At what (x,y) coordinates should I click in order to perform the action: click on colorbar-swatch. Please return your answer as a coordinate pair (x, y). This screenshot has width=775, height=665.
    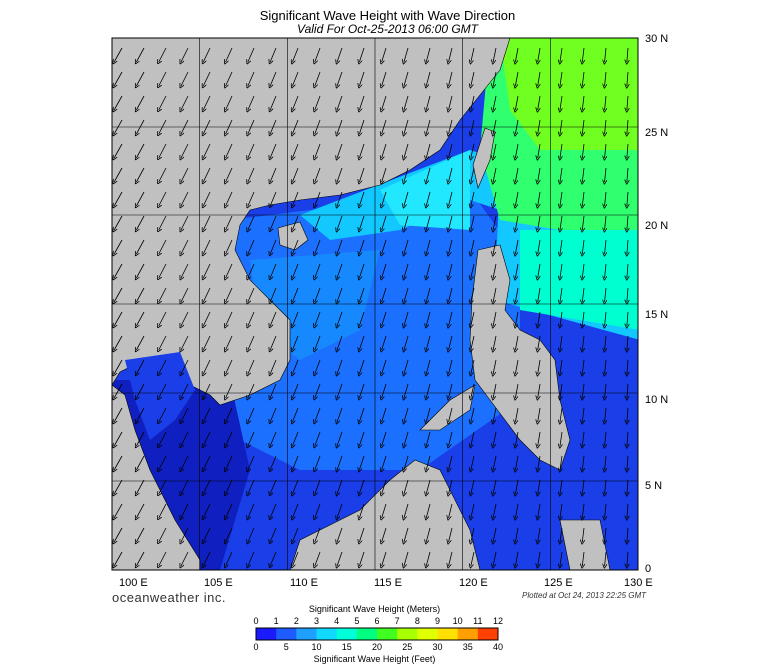
    Looking at the image, I should click on (347, 634).